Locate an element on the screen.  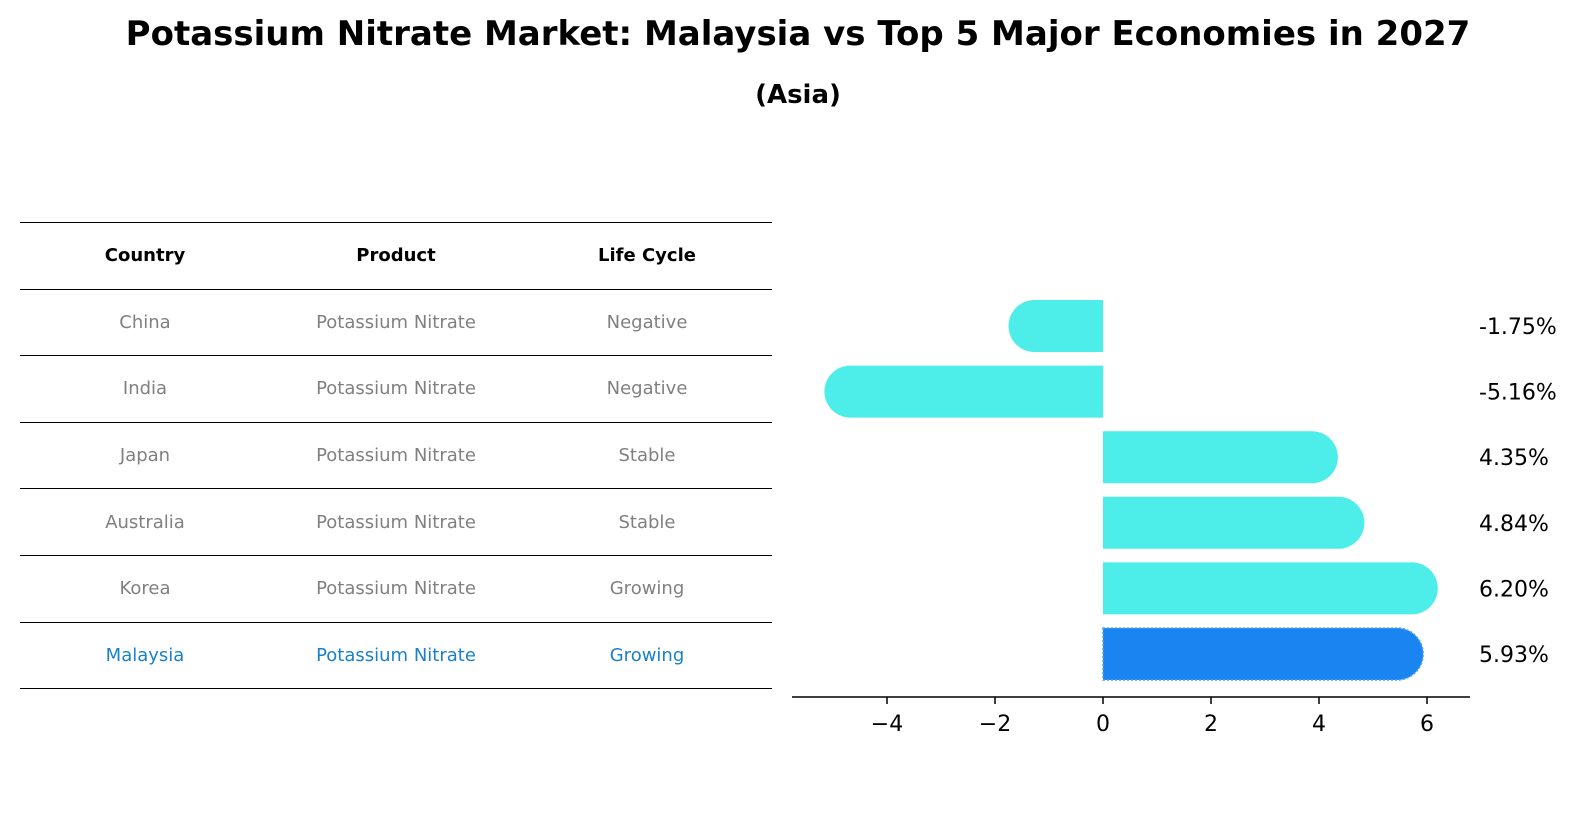
bar-australia is located at coordinates (1234, 522).